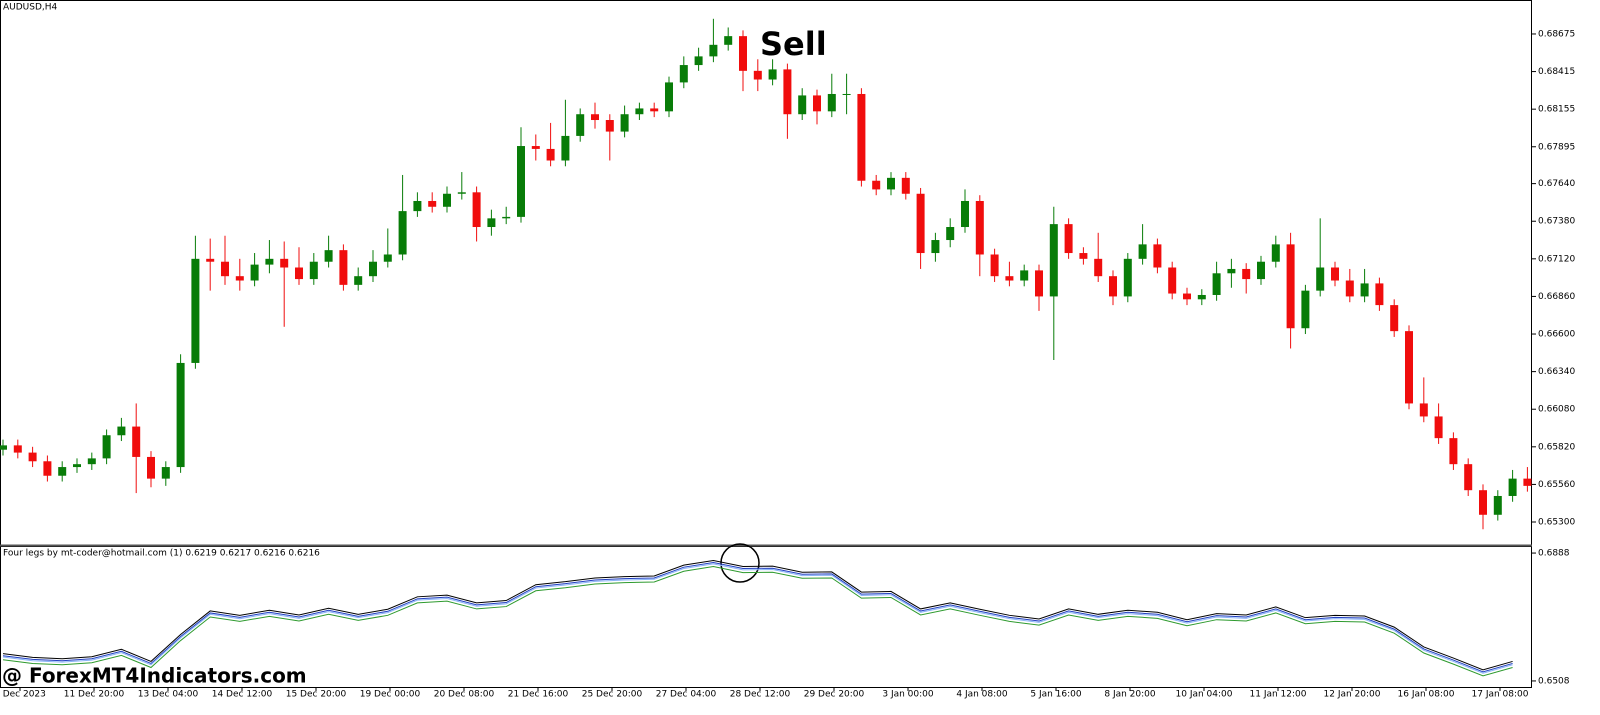 Image resolution: width=1600 pixels, height=715 pixels. Describe the element at coordinates (908, 695) in the screenshot. I see `x-tick-label: 3 Jan 00:00` at that location.